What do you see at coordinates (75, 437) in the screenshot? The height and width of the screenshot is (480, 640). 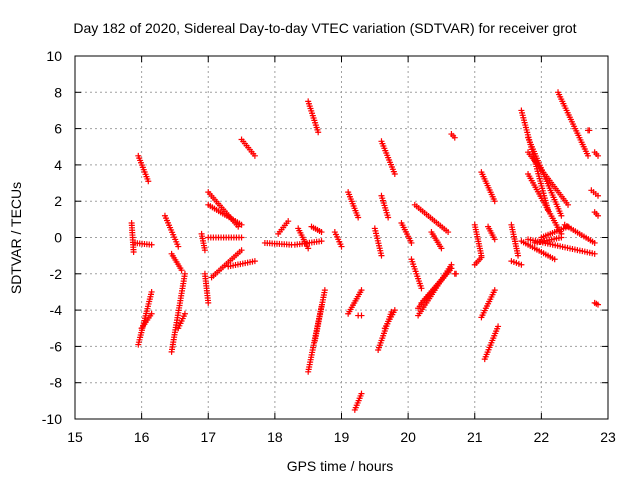 I see `x-tick-label: 15` at bounding box center [75, 437].